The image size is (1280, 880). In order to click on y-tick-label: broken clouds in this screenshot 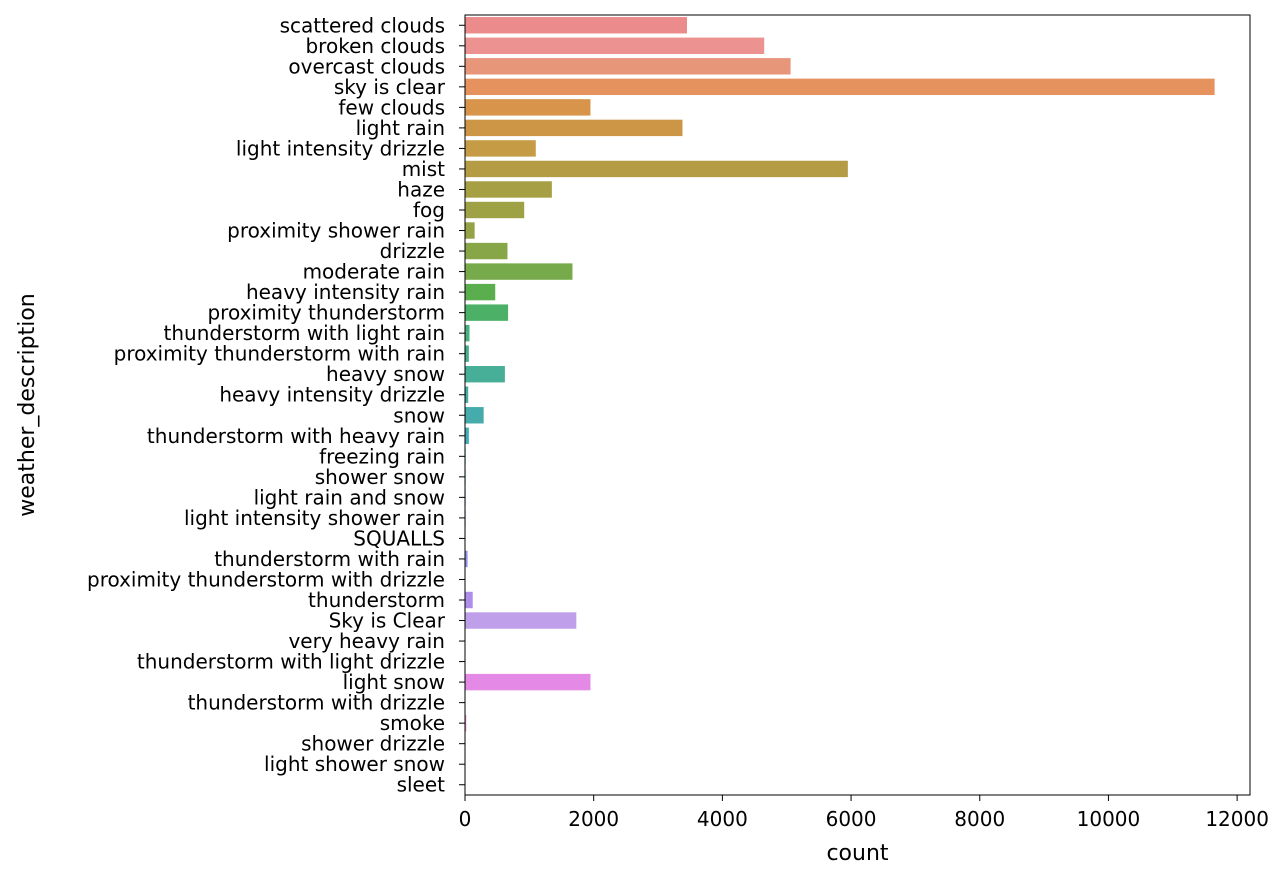, I will do `click(375, 46)`.